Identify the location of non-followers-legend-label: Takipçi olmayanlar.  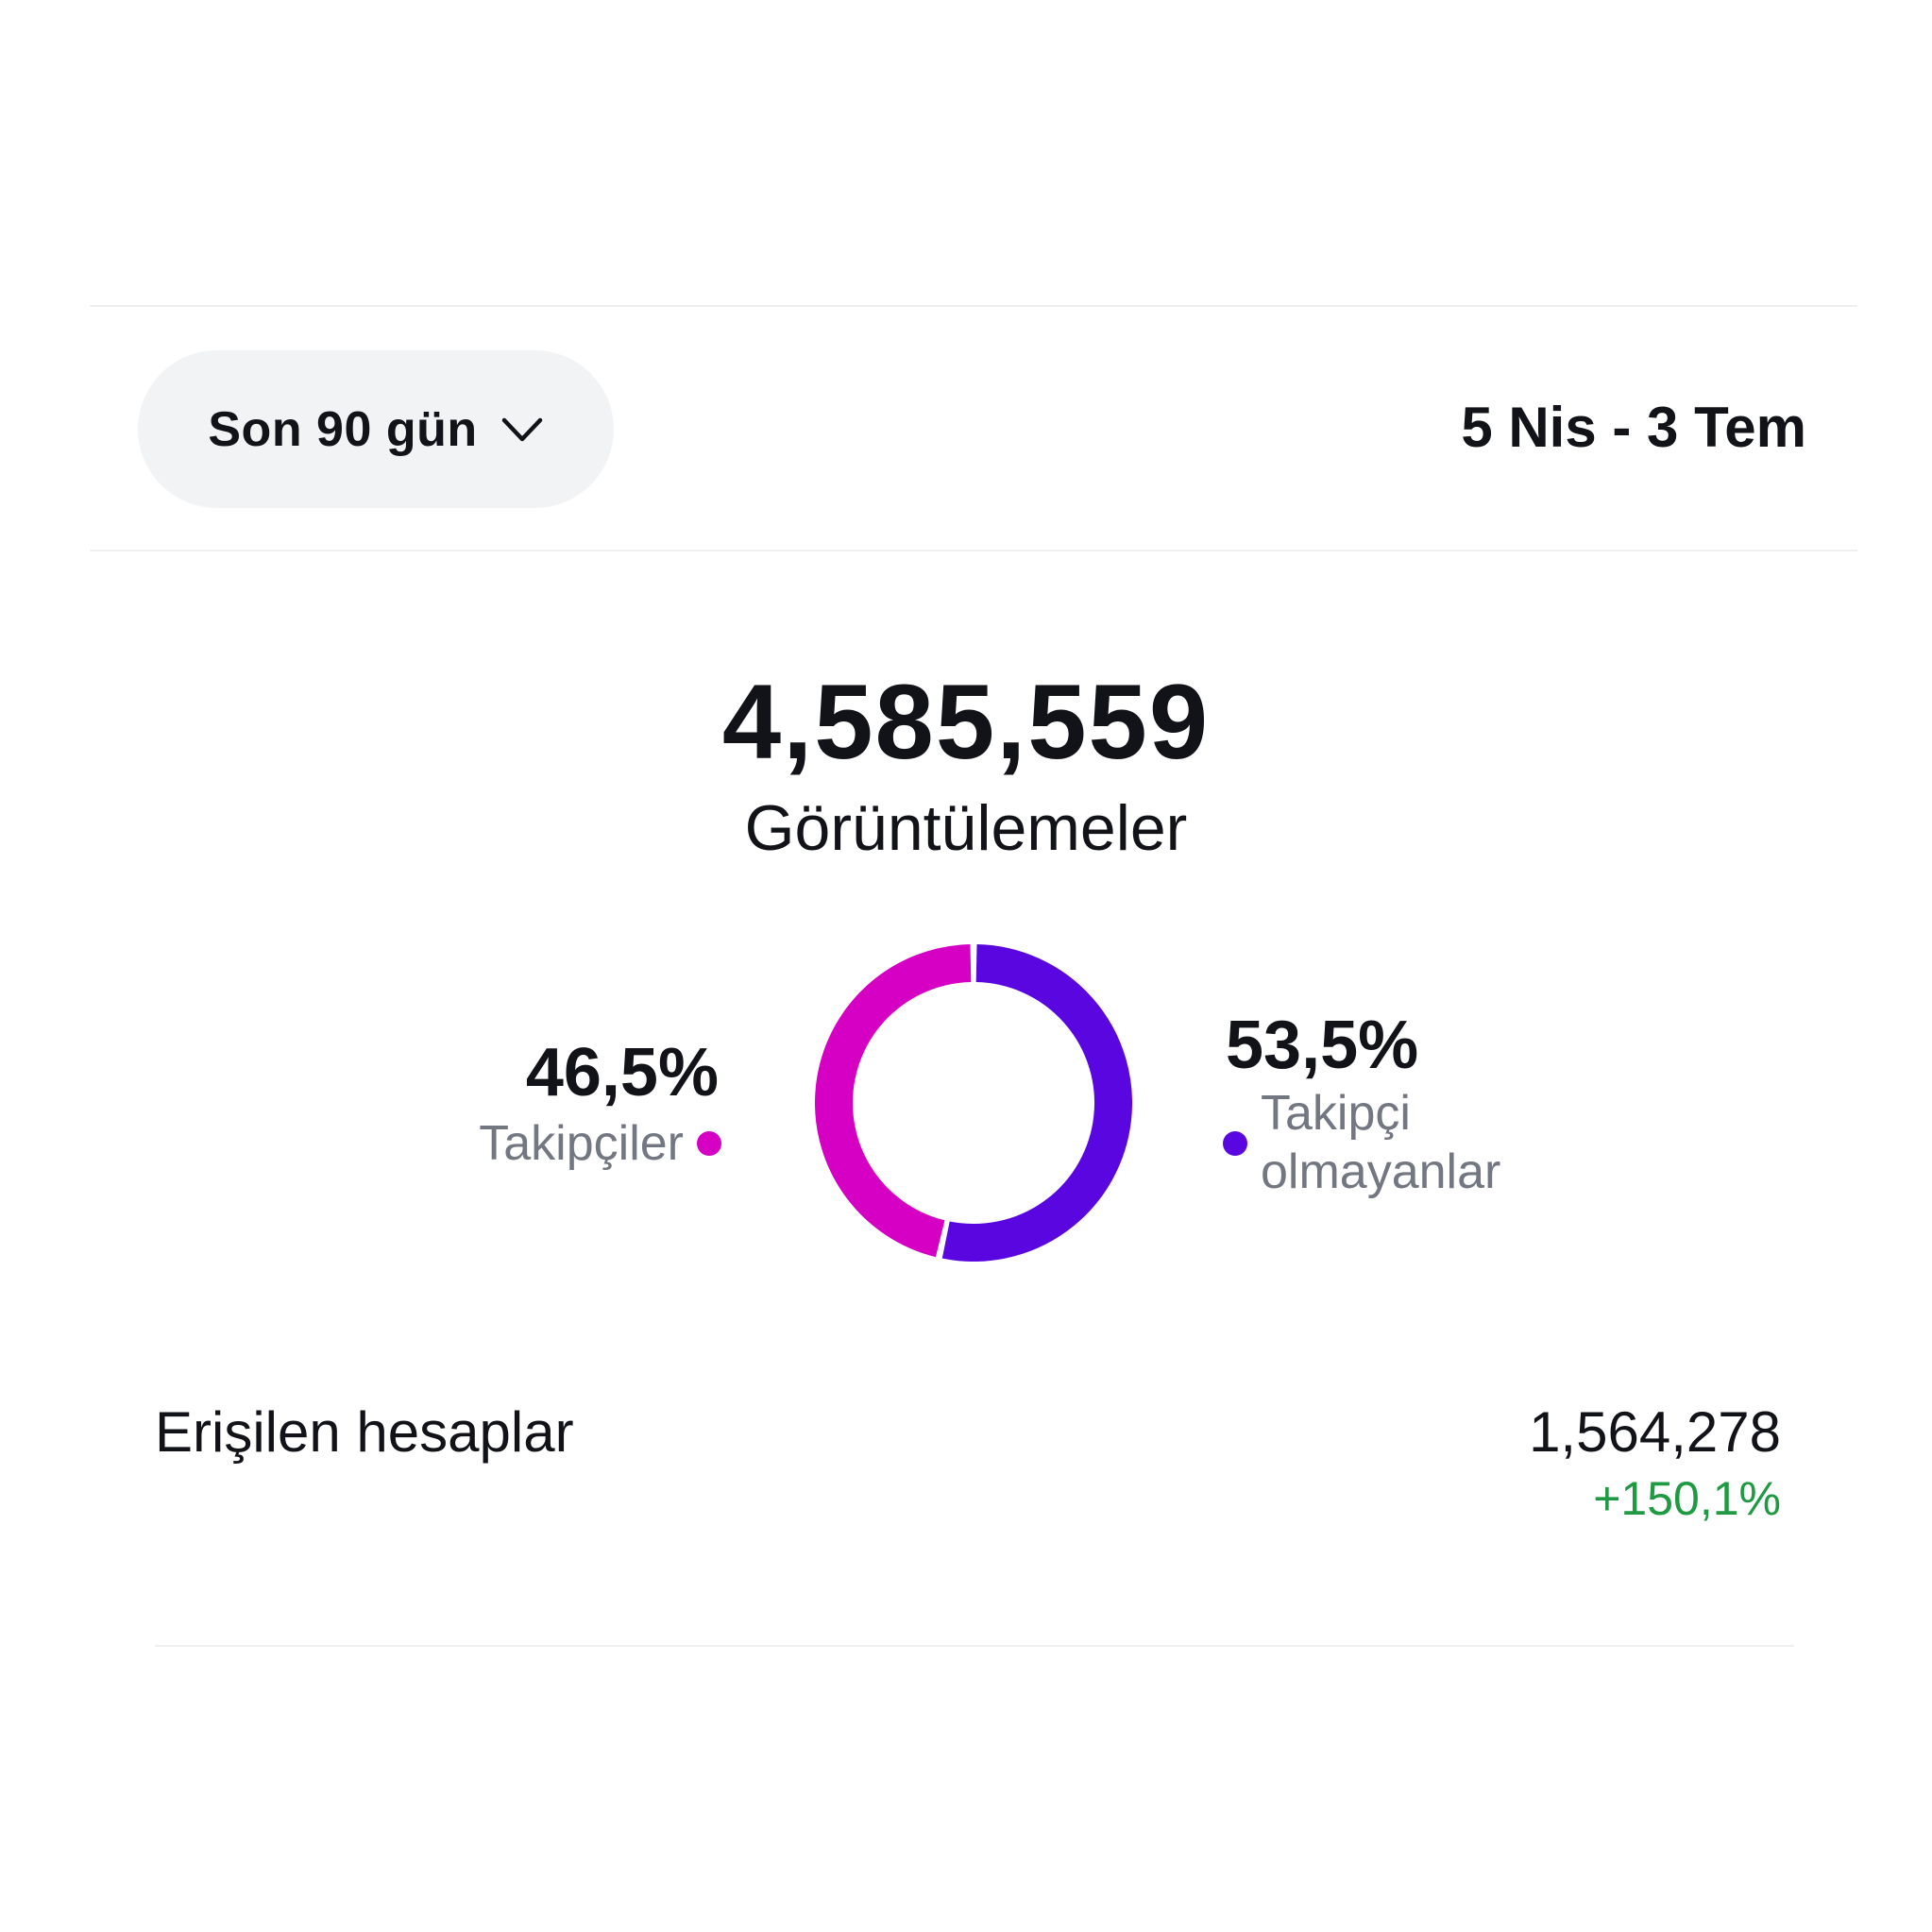
(1381, 1142).